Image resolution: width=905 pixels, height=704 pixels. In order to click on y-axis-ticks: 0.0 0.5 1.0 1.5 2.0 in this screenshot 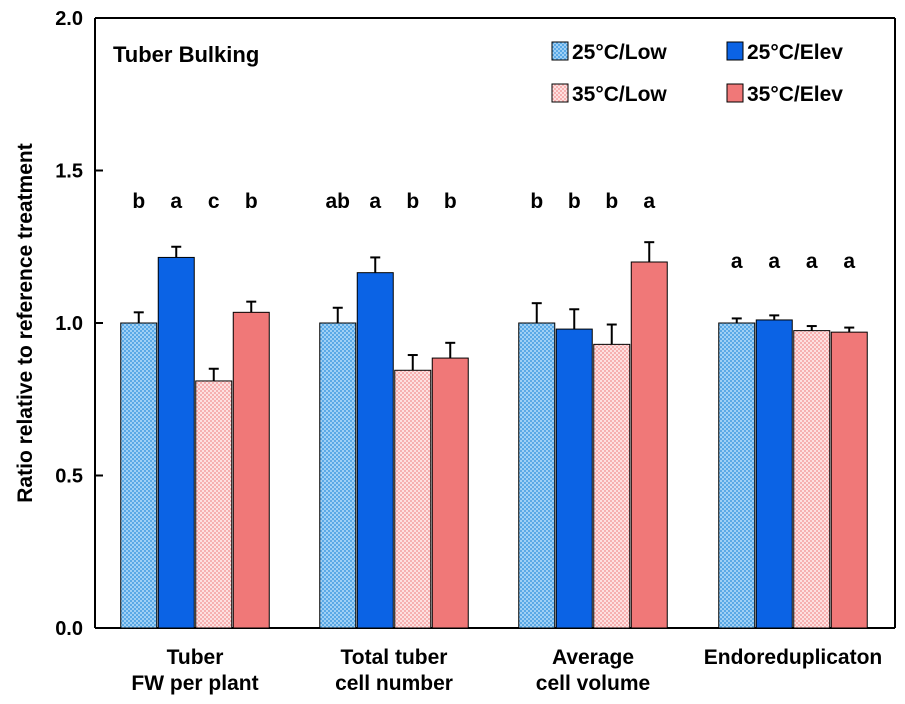, I will do `click(79, 324)`.